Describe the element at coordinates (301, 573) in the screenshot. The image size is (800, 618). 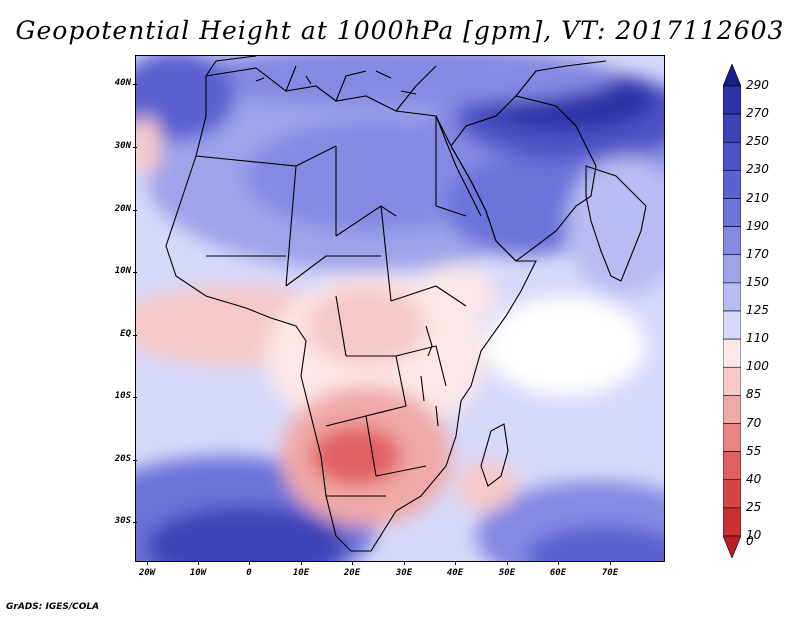
I see `lon-label-10e: 10E` at that location.